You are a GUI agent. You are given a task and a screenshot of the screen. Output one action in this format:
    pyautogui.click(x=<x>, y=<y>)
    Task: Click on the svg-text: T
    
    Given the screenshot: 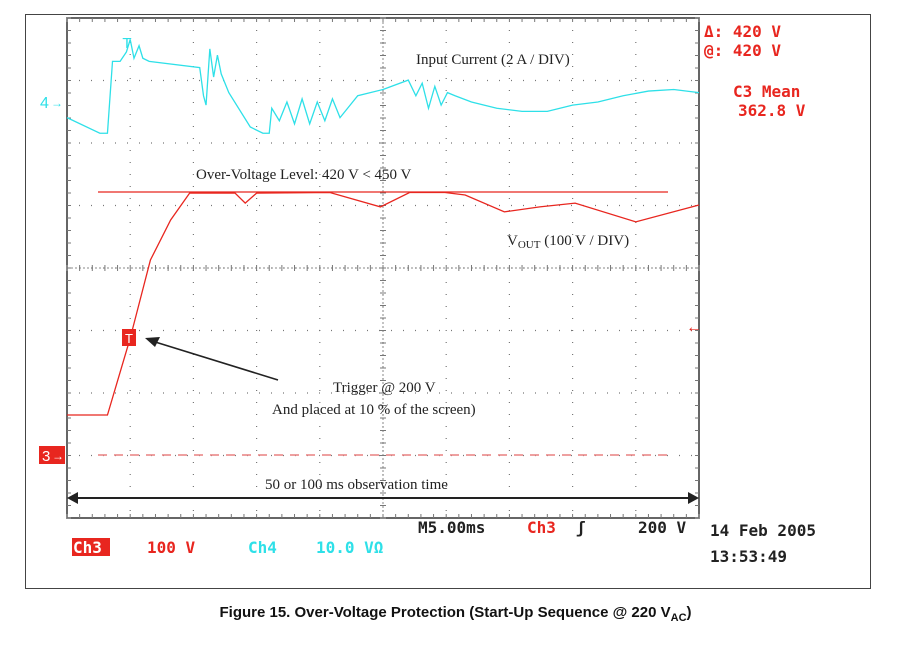 What is the action you would take?
    pyautogui.click(x=129, y=338)
    